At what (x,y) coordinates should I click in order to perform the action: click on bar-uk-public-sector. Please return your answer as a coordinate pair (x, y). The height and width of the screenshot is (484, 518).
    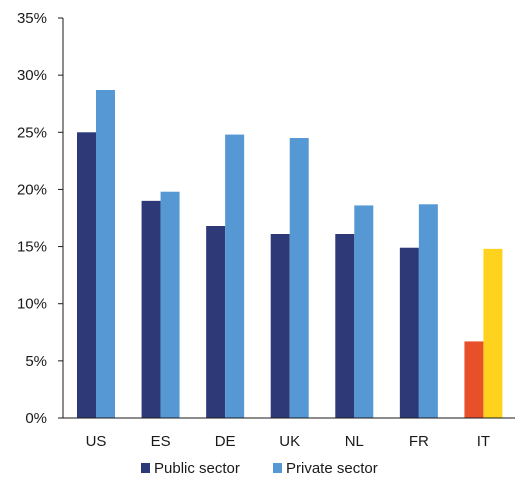
    Looking at the image, I should click on (280, 326).